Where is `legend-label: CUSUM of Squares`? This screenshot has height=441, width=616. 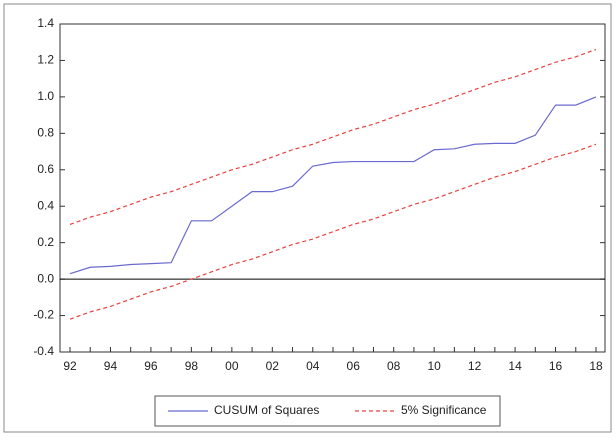
legend-label: CUSUM of Squares is located at coordinates (266, 410).